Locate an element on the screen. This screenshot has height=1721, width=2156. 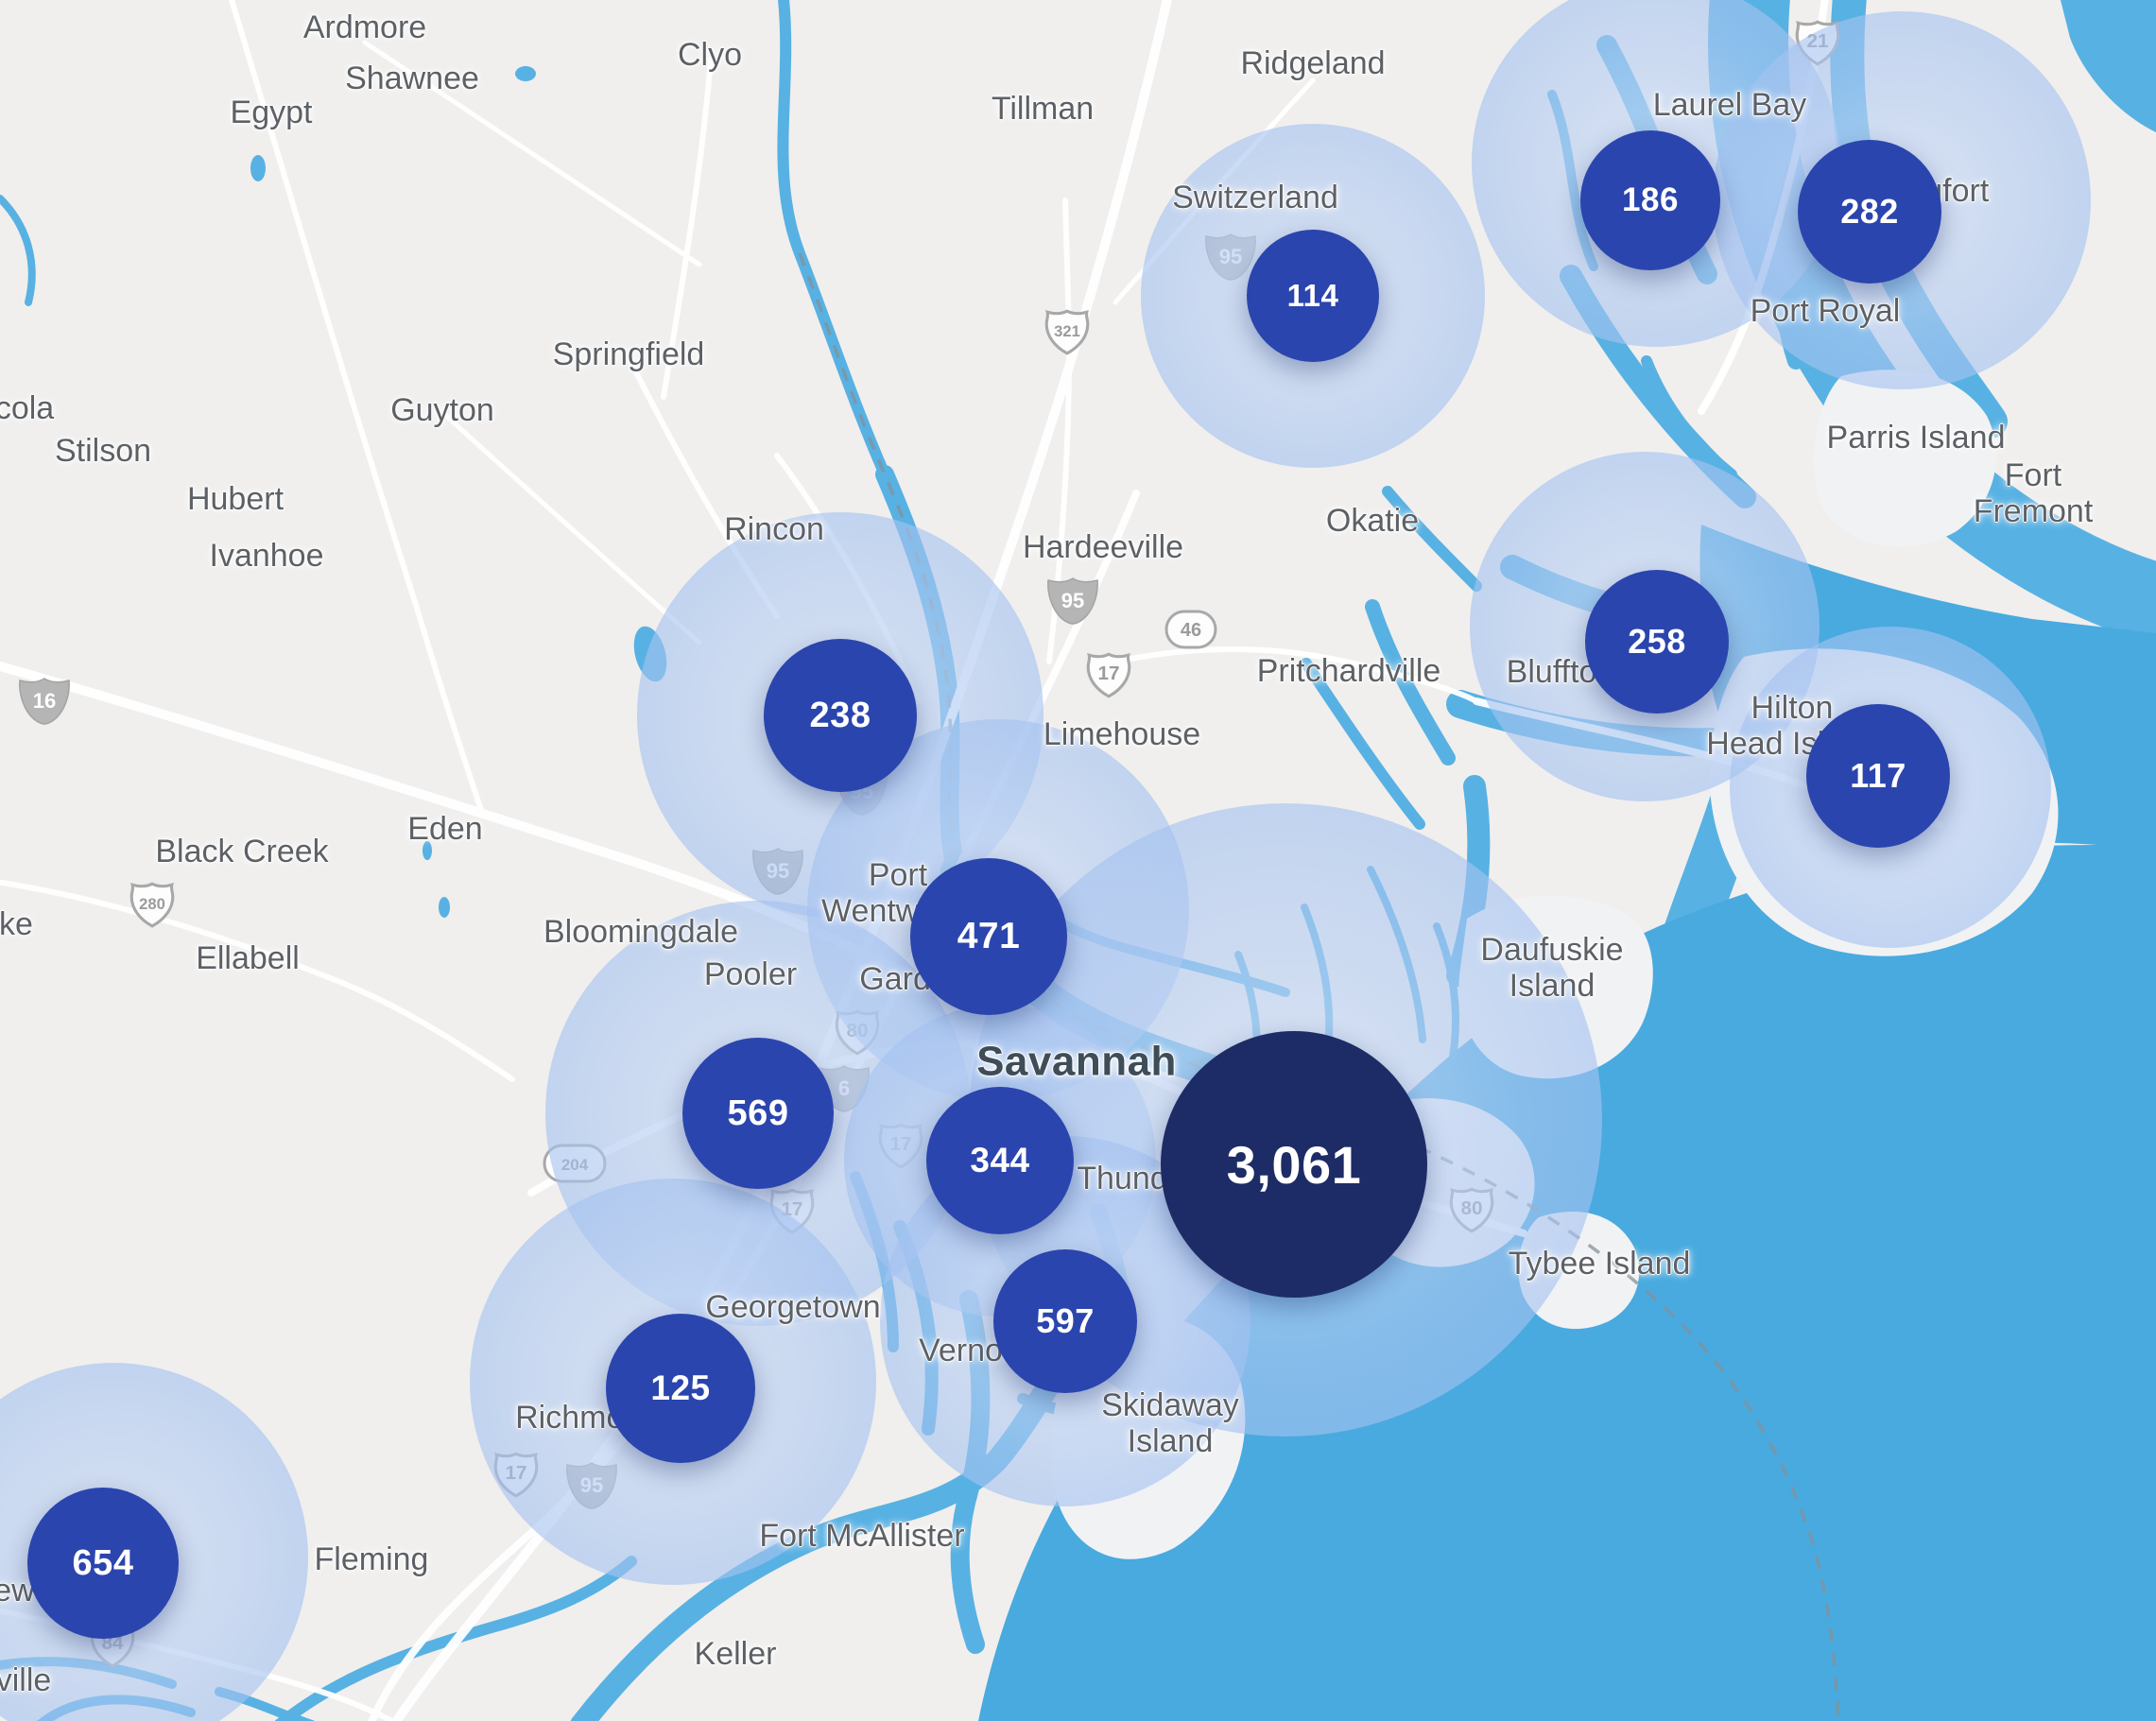
cluster-count: 282 is located at coordinates (1869, 211).